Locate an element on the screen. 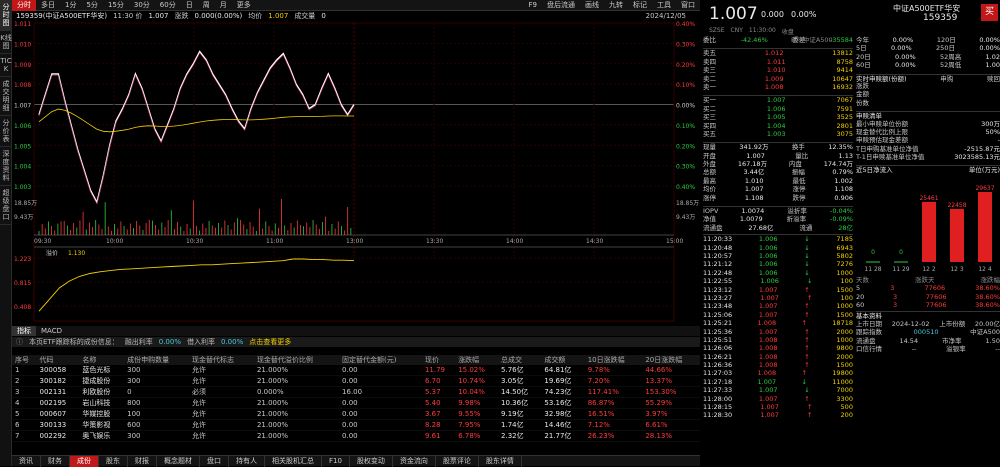  toolbar-tab-8: 周 is located at coordinates (206, 5).